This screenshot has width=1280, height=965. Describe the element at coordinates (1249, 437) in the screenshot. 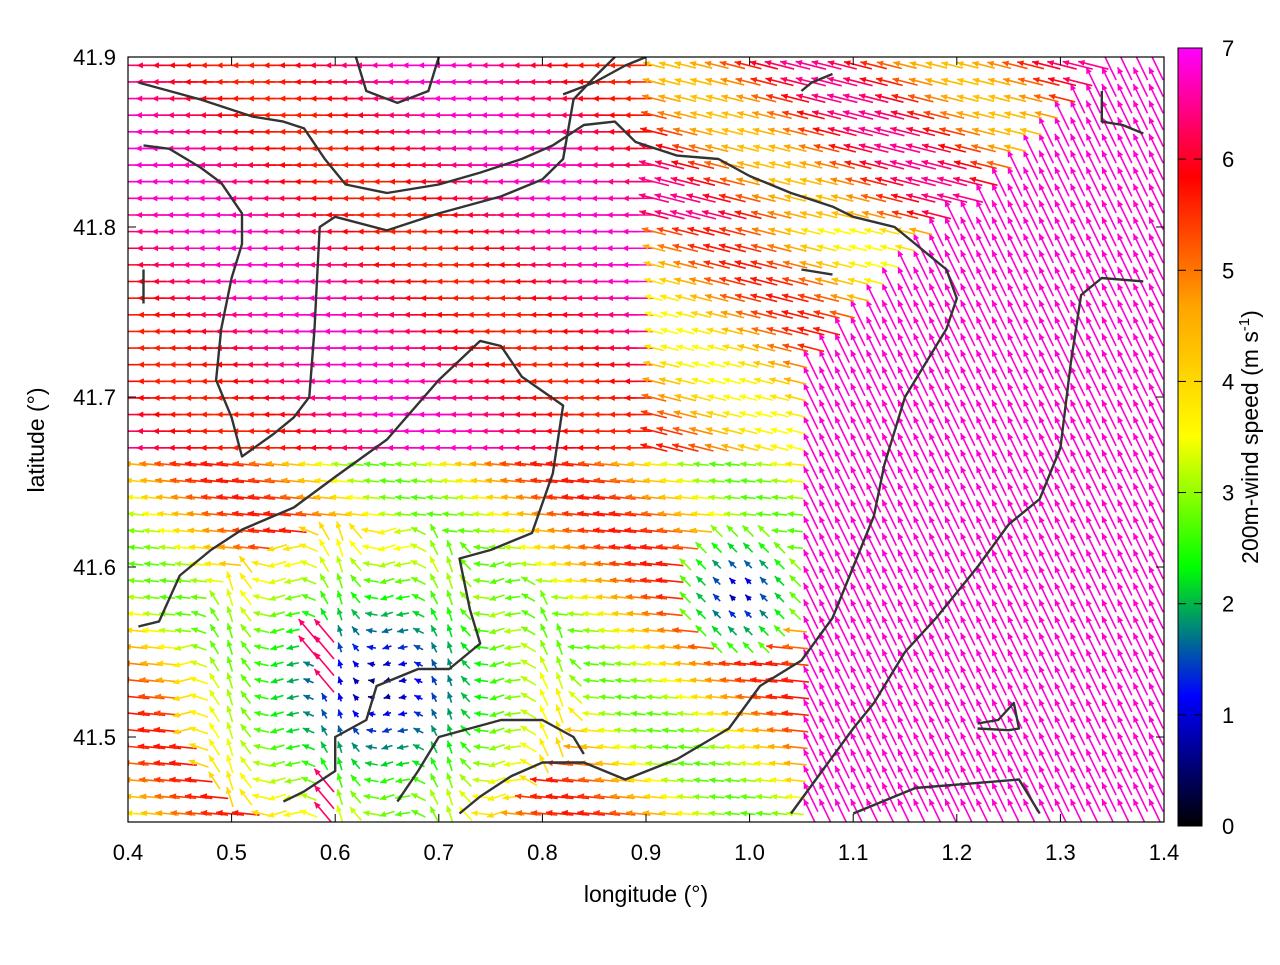

I see `colorbar-label: 200m-wind speed (m s-1)` at that location.